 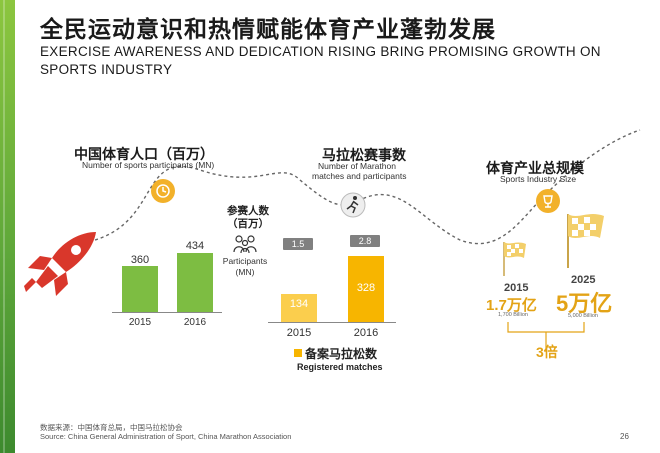 I want to click on clock-icon, so click(x=163, y=191).